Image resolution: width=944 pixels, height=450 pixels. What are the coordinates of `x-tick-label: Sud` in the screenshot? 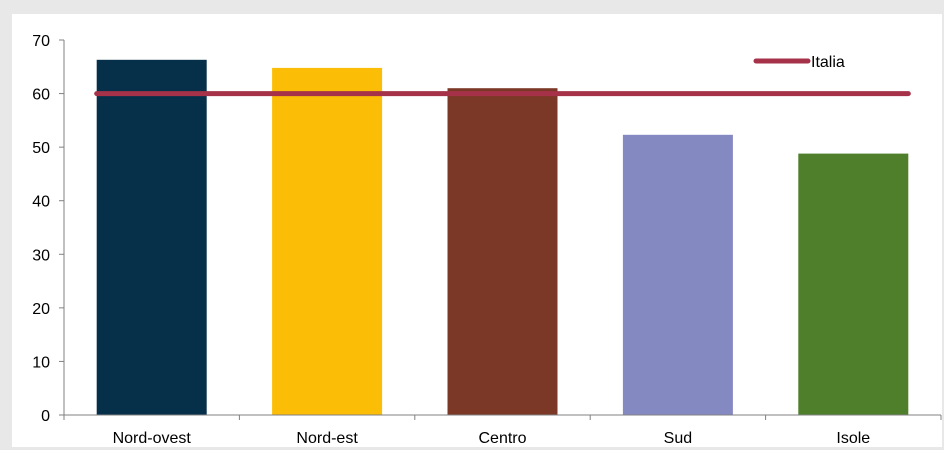 It's located at (678, 438).